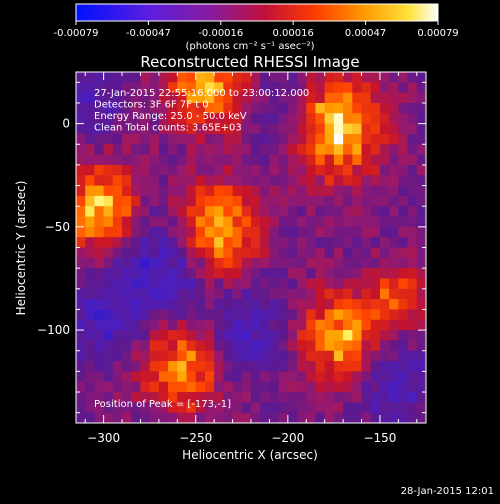 This screenshot has height=504, width=500. Describe the element at coordinates (57, 227) in the screenshot. I see `y-tick-label: −50` at that location.